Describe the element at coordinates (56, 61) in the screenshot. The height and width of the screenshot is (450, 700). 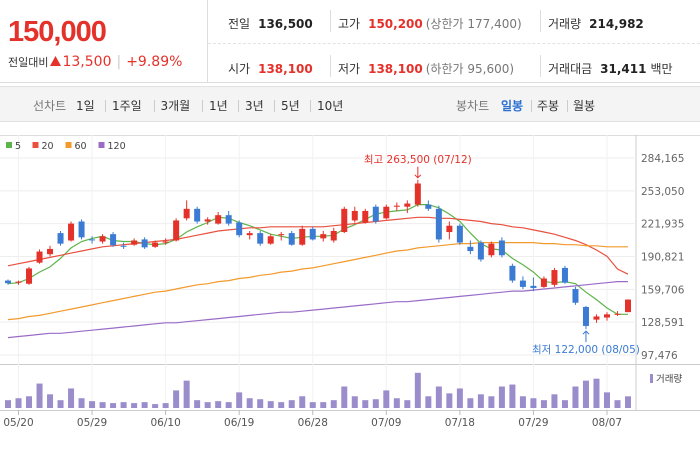
I see `up-arrow` at that location.